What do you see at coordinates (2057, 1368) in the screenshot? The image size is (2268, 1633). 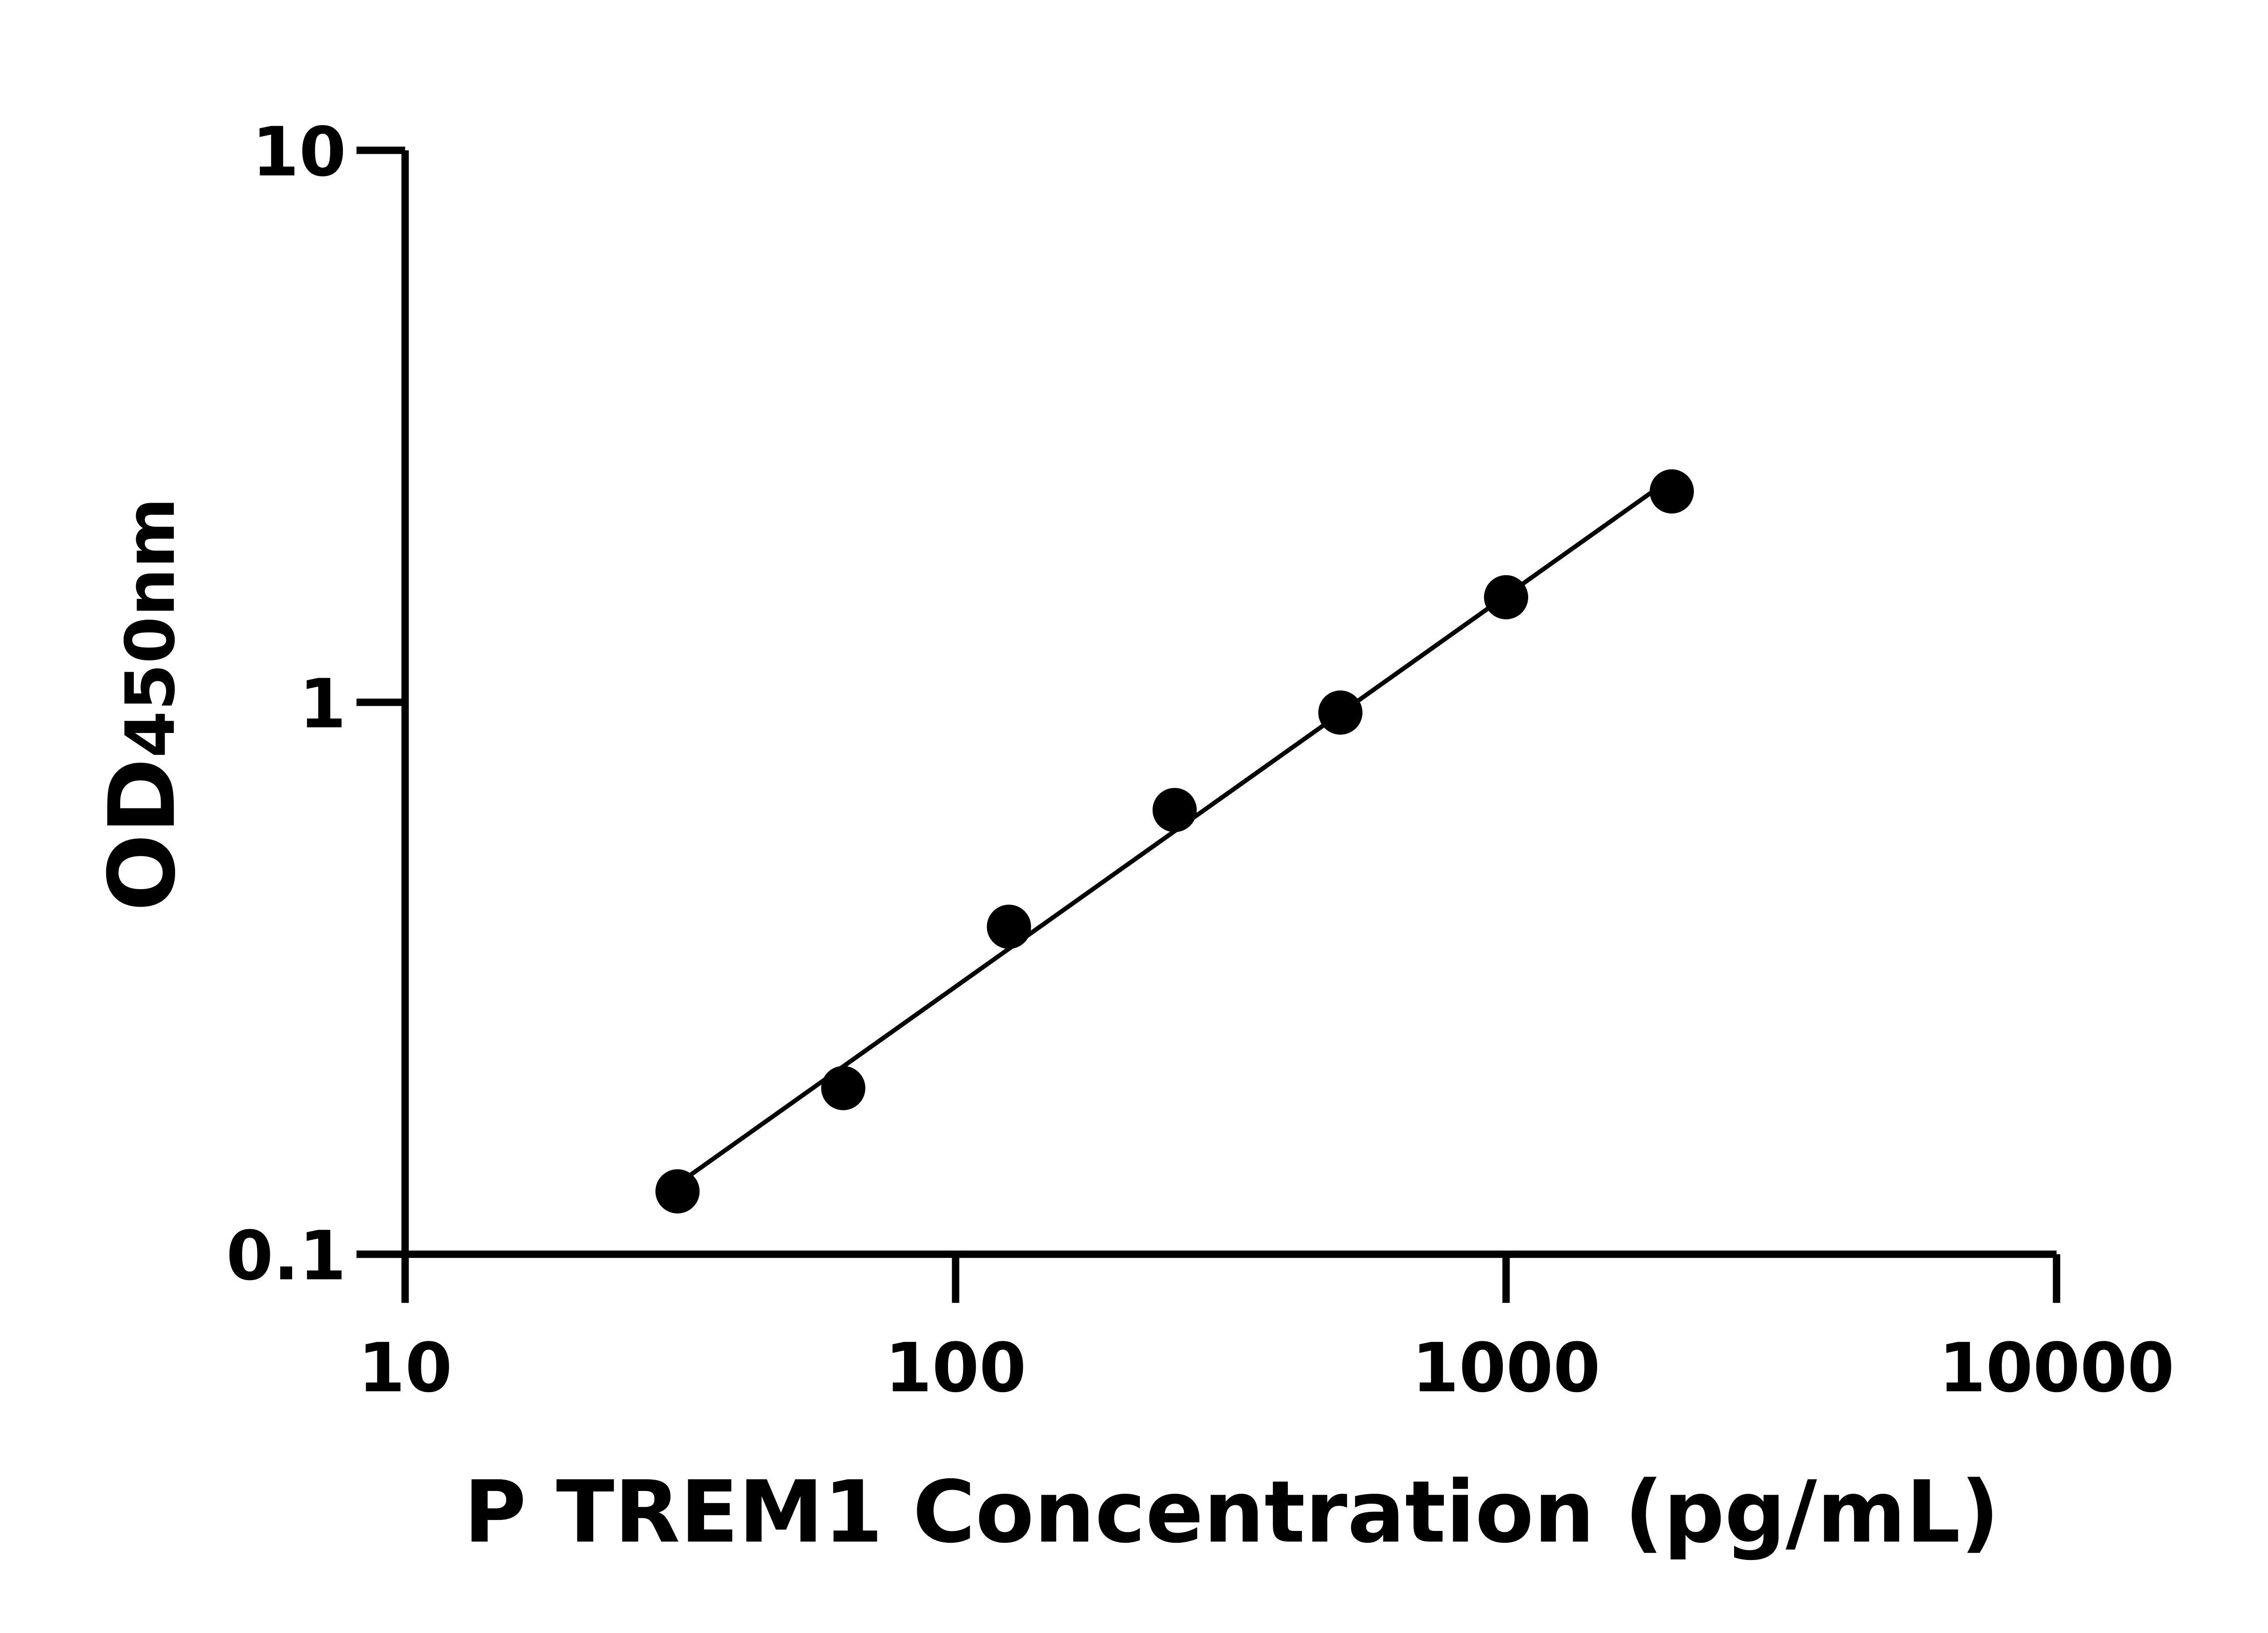 I see `x-tick-label: 10000` at bounding box center [2057, 1368].